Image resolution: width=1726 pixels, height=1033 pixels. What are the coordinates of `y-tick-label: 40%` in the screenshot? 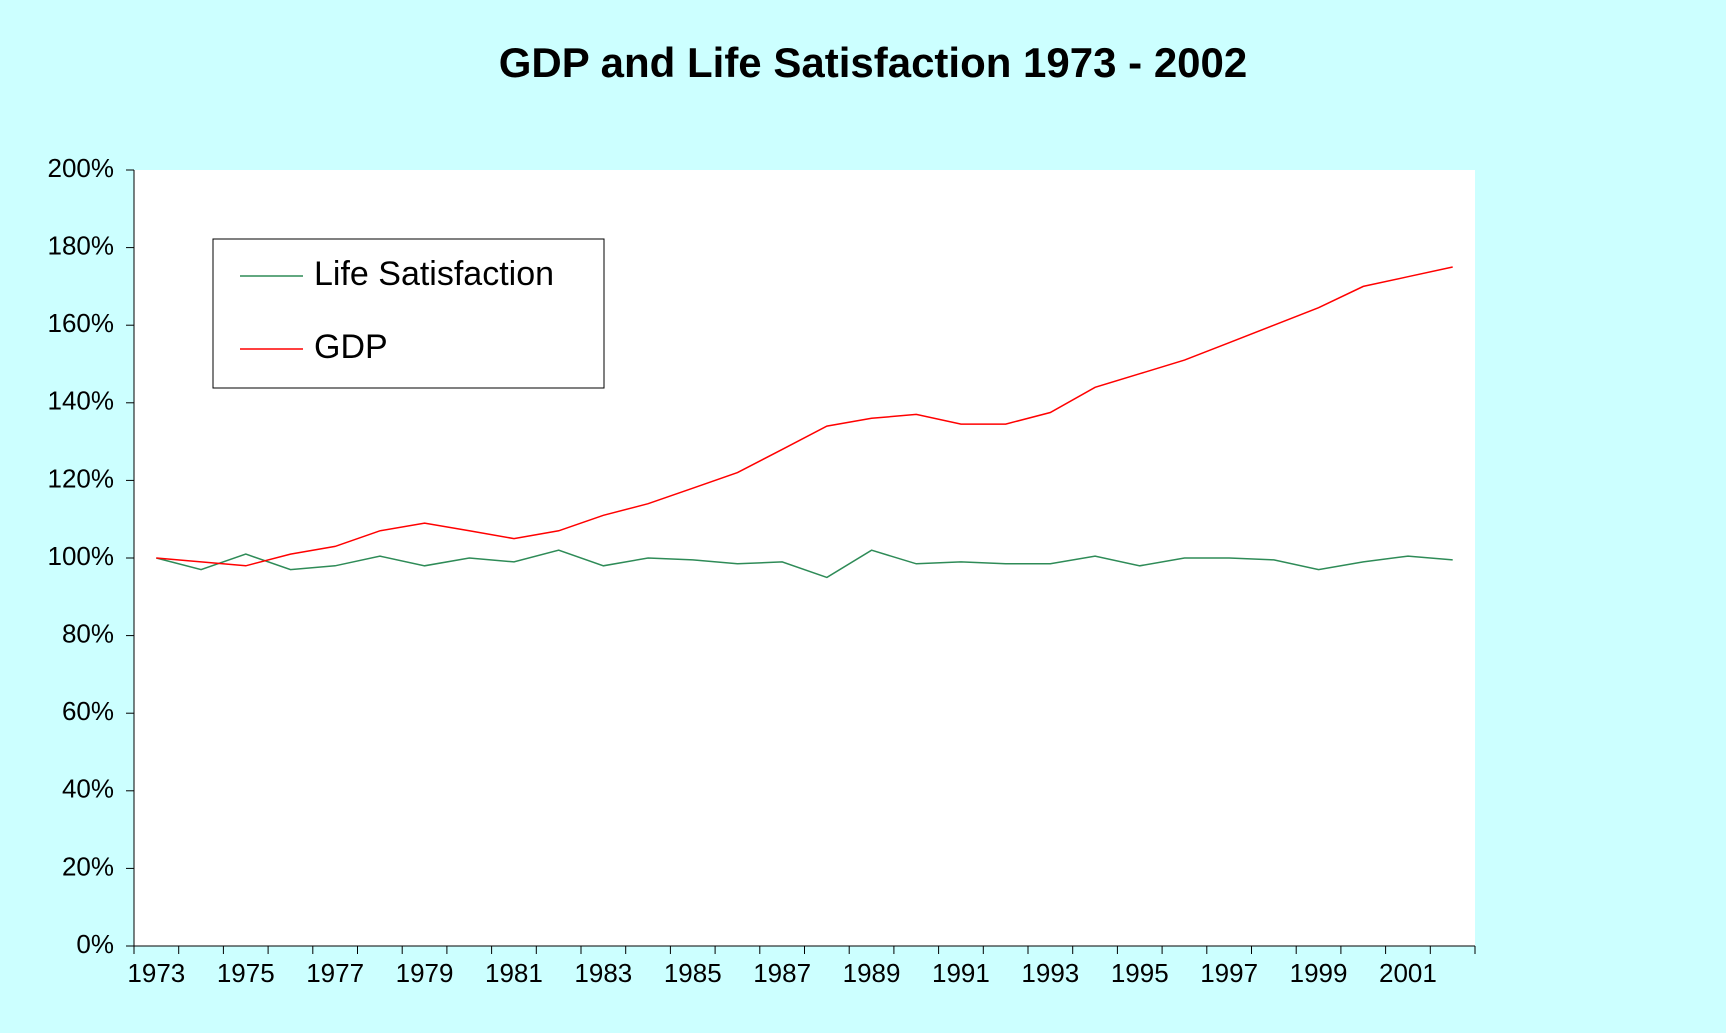 It's located at (88, 789).